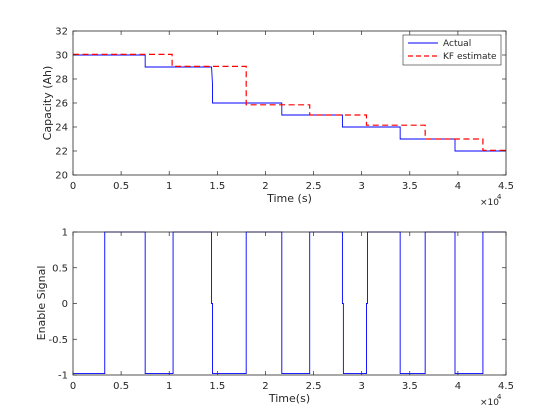  I want to click on y-tick-label: 30, so click(61, 56).